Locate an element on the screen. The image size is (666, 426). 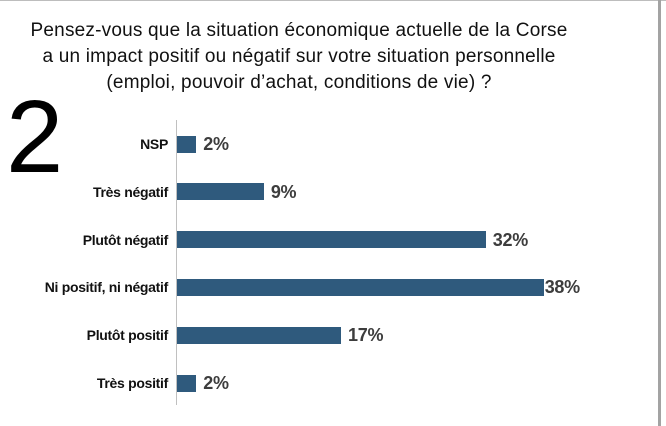
category-label: Plutôt négatif is located at coordinates (125, 239).